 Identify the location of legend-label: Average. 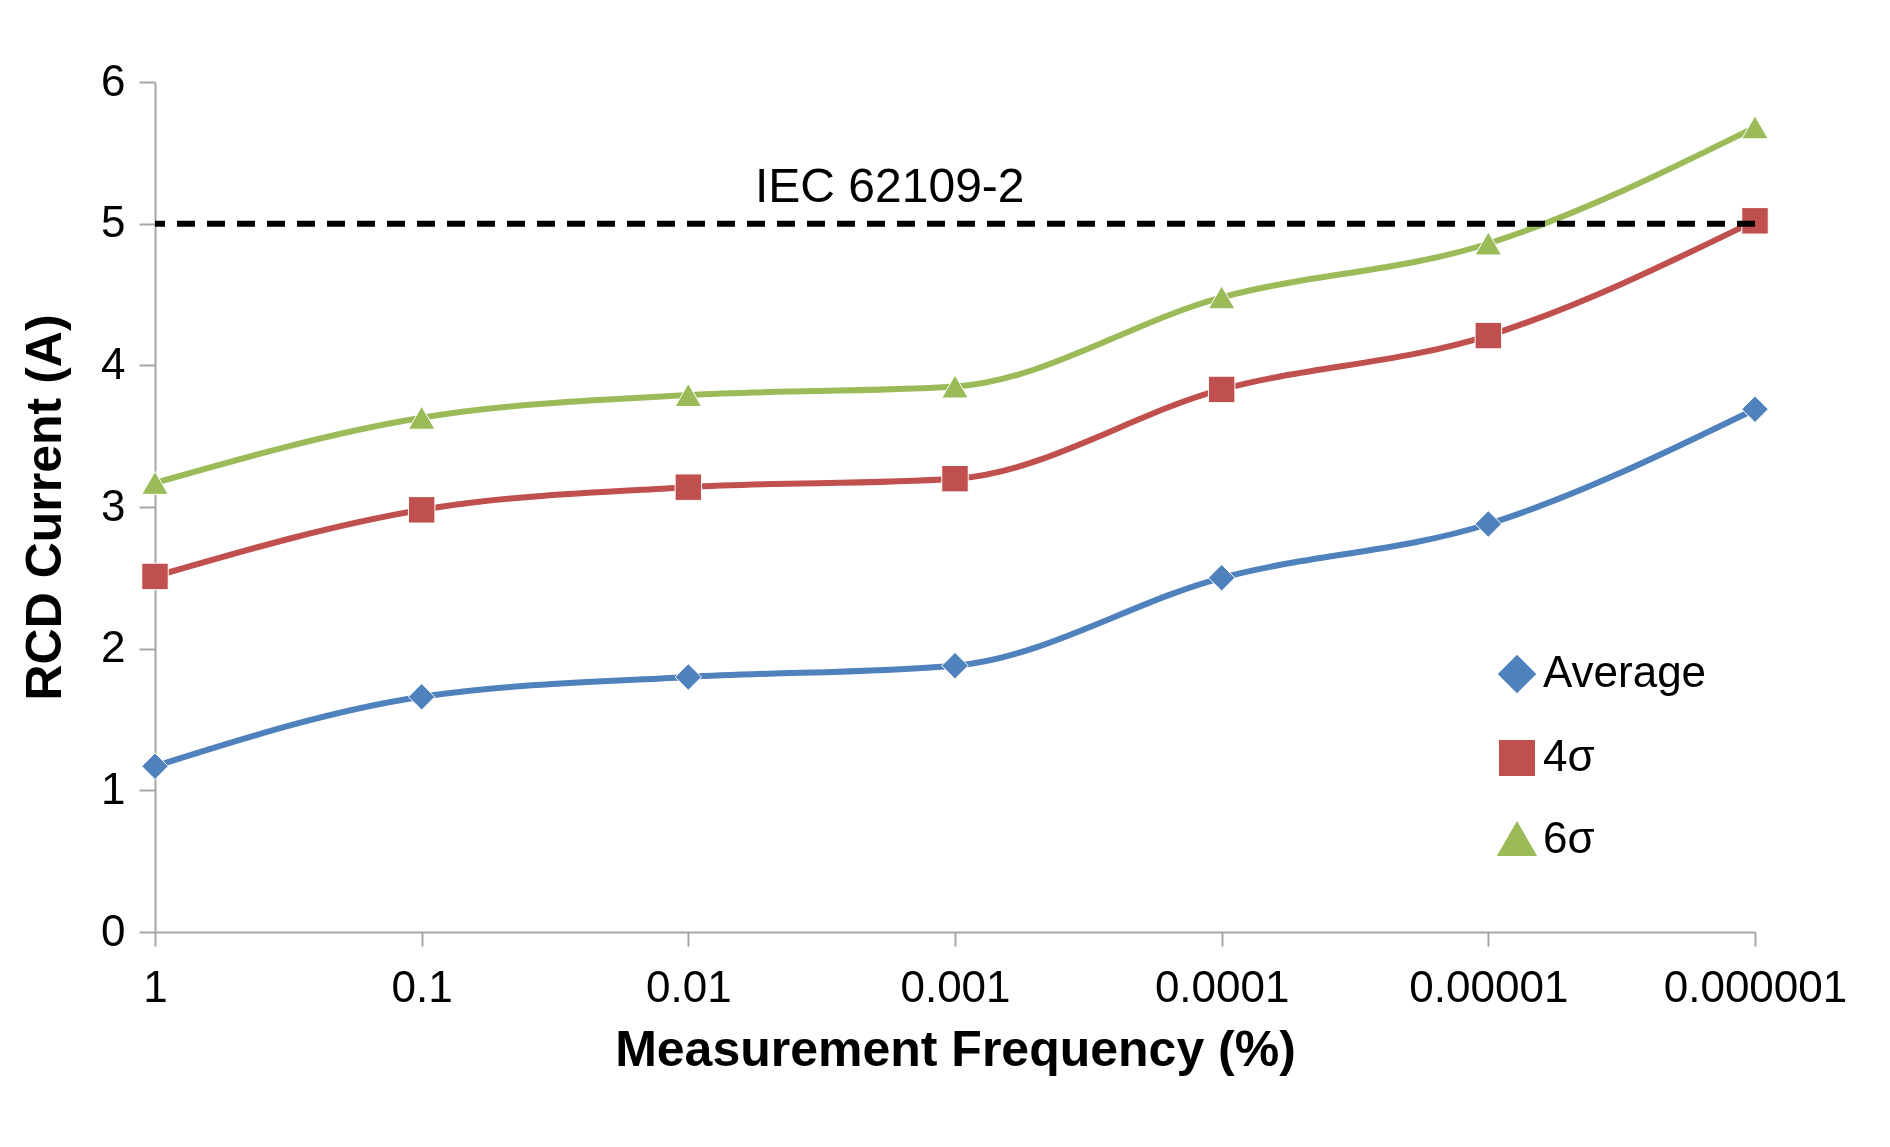
(1625, 671).